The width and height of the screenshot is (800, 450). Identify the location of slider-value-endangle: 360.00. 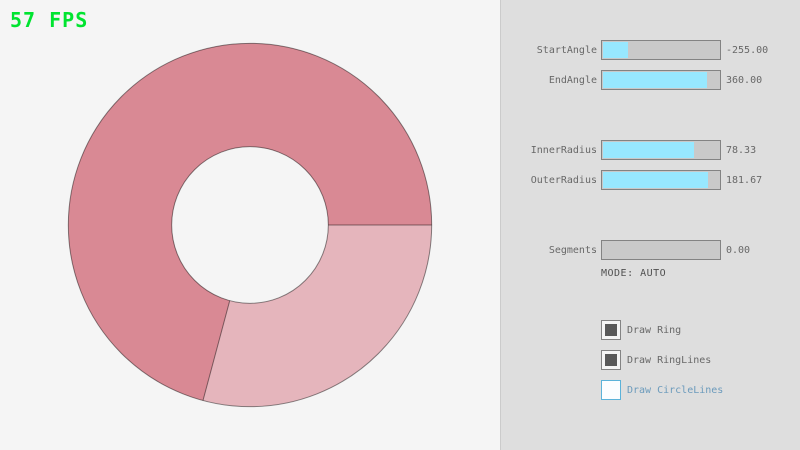
(744, 80).